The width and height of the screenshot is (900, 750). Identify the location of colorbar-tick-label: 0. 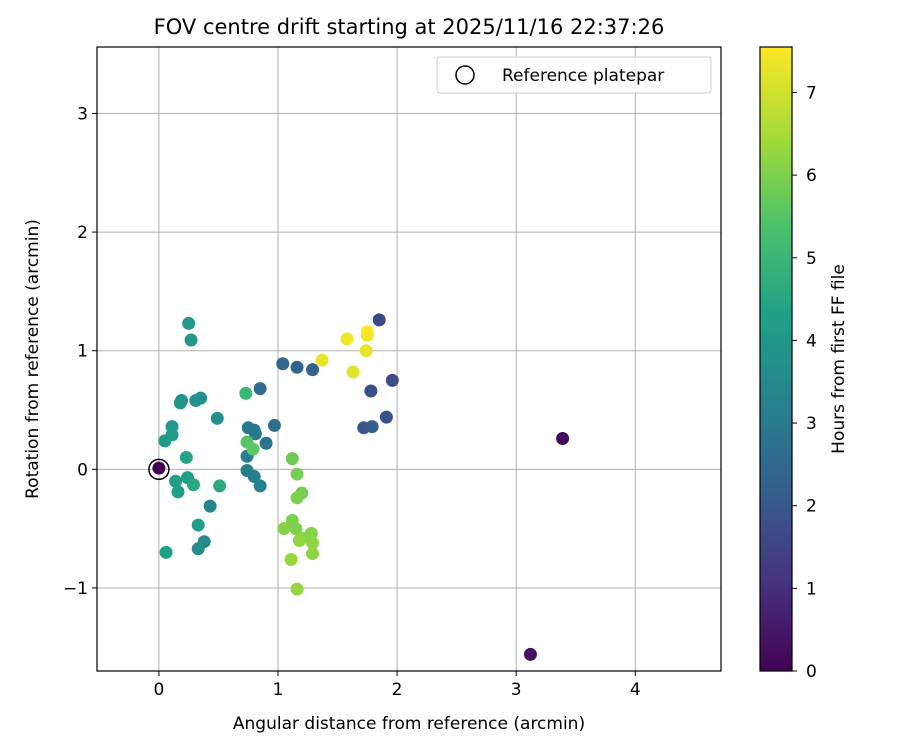
(811, 672).